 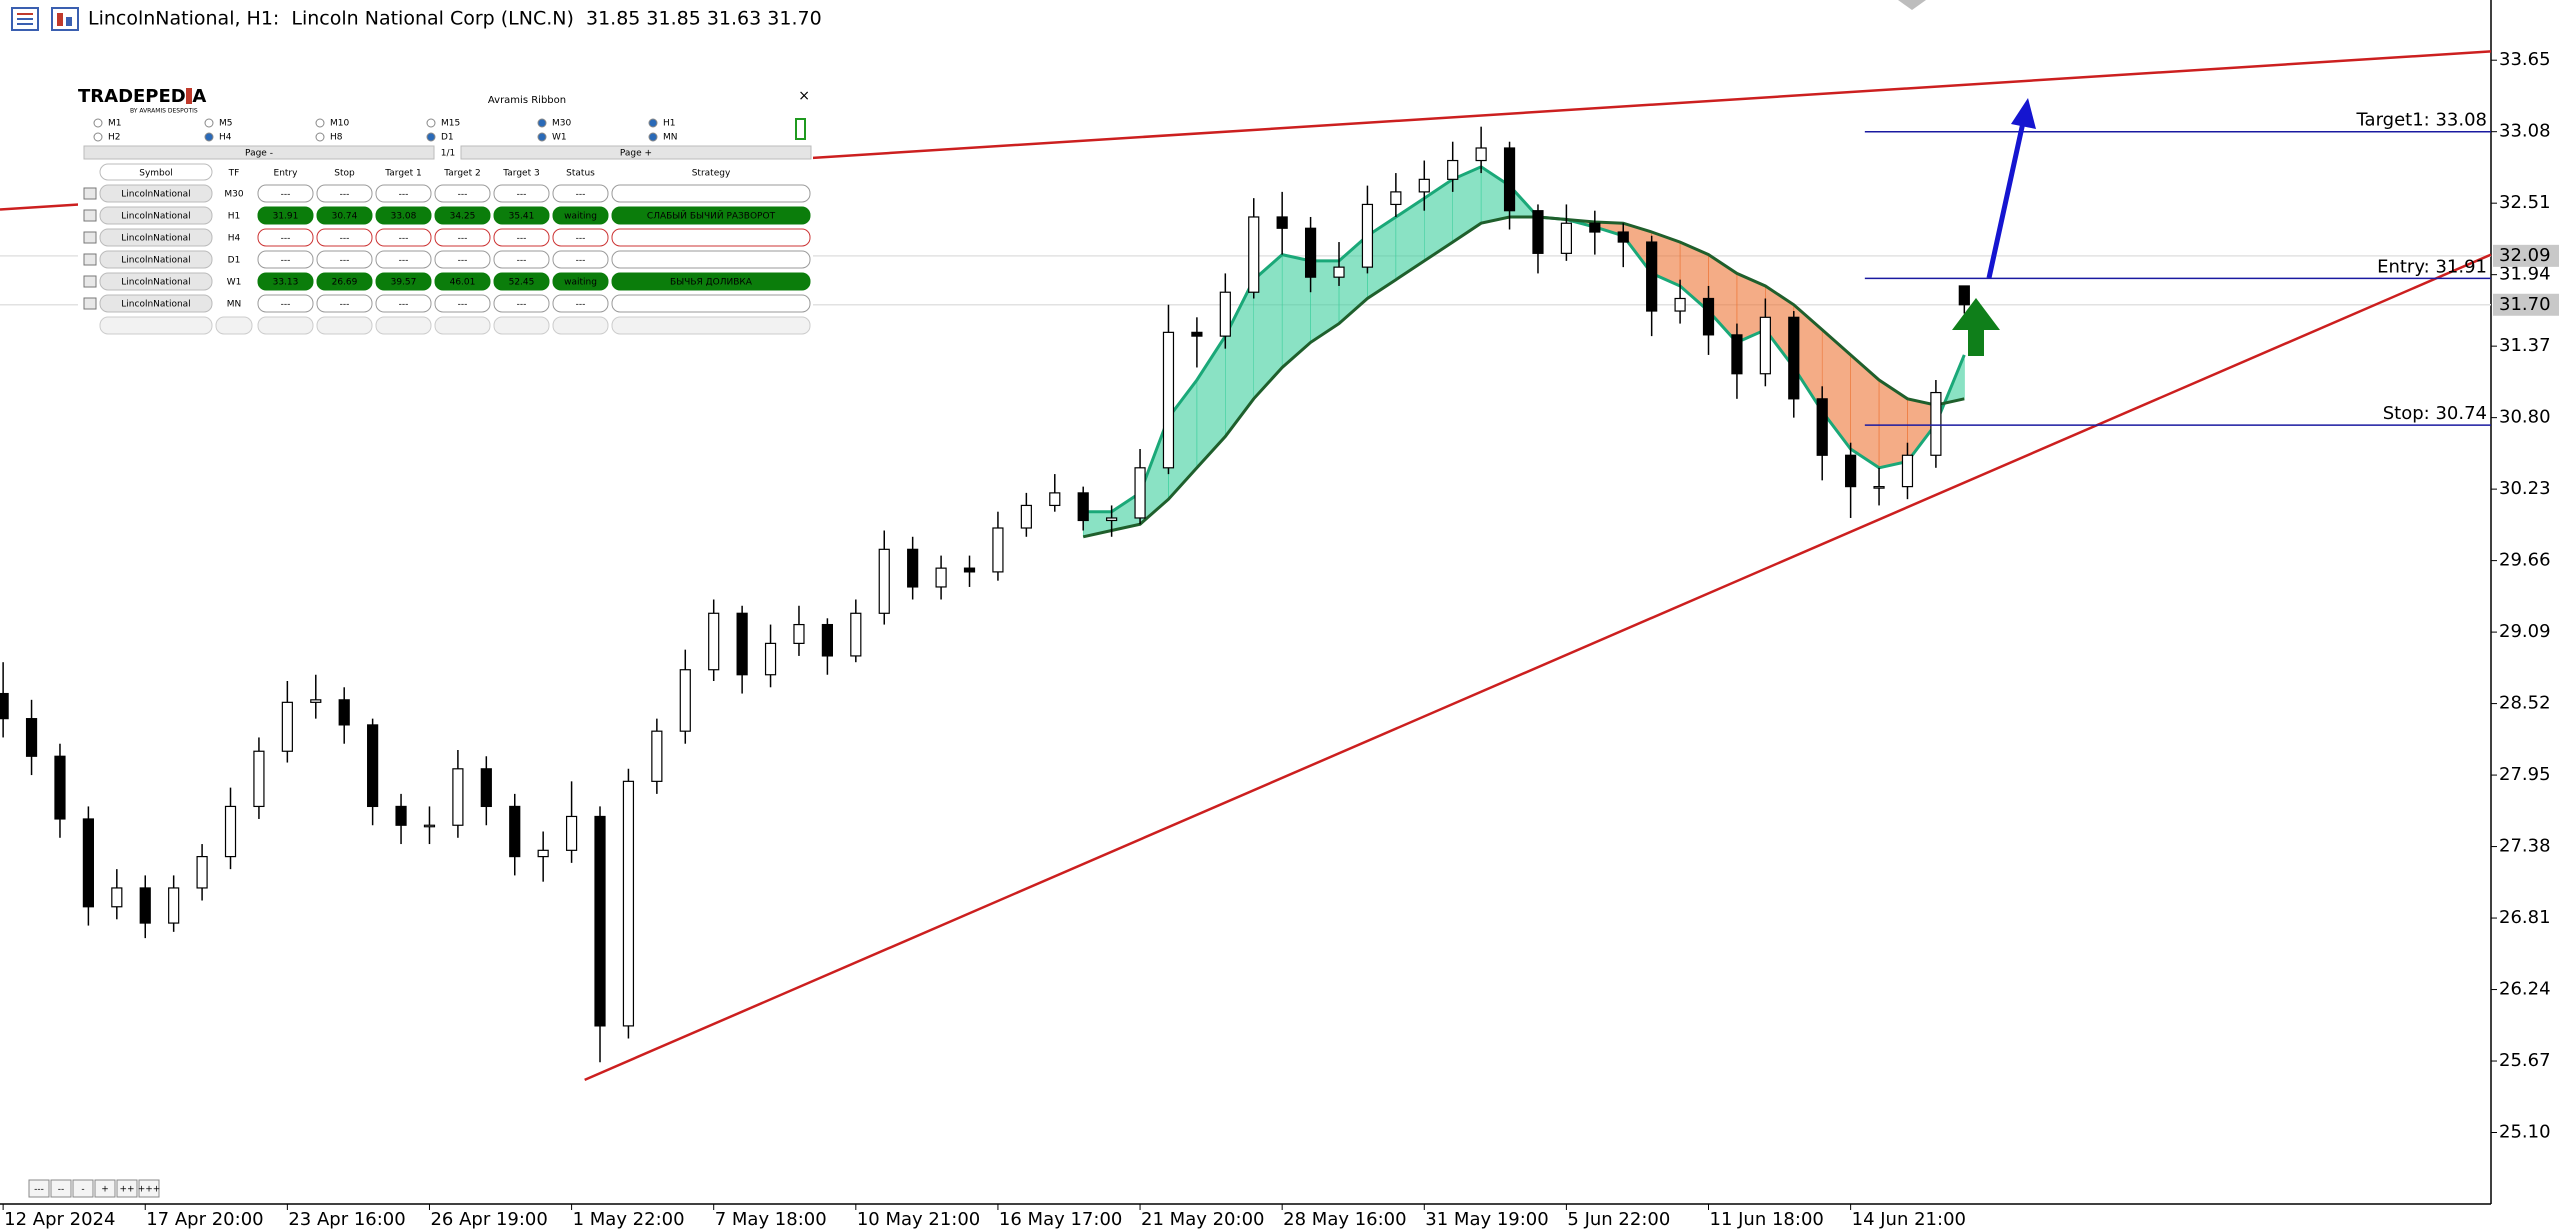 What do you see at coordinates (2525, 255) in the screenshot?
I see `price-tag-label: 32.09` at bounding box center [2525, 255].